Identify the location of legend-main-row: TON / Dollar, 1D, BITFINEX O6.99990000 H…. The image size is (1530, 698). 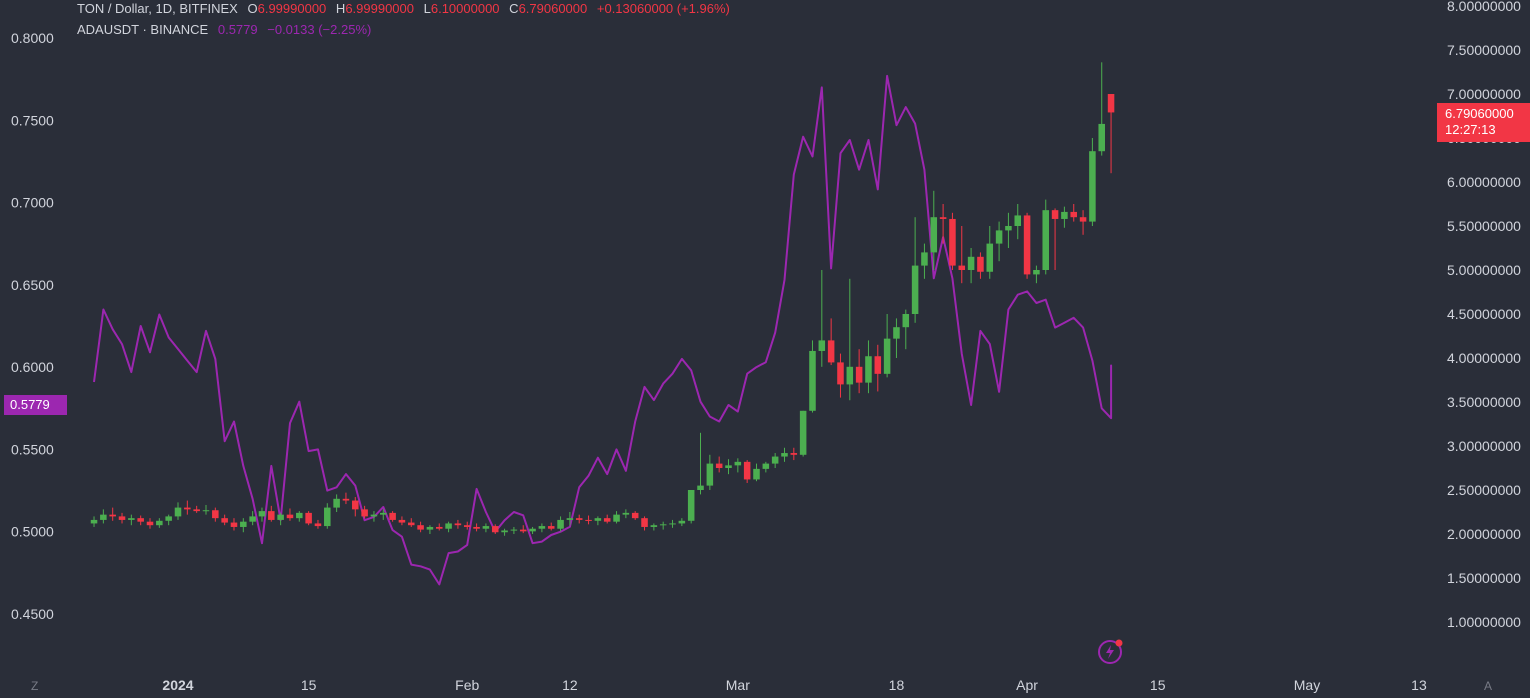
(403, 9).